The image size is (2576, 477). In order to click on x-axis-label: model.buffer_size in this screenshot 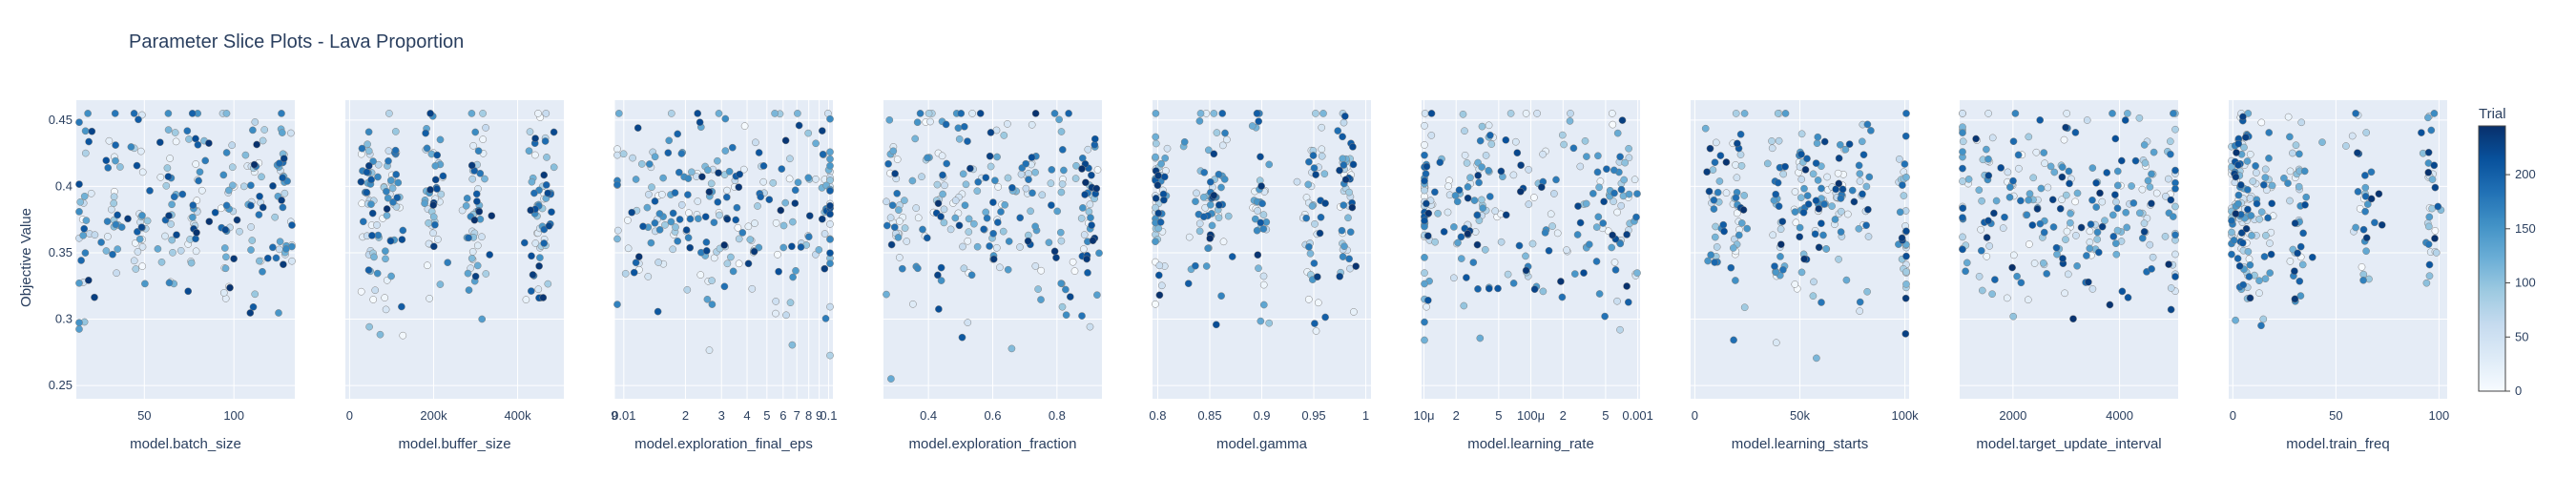, I will do `click(454, 444)`.